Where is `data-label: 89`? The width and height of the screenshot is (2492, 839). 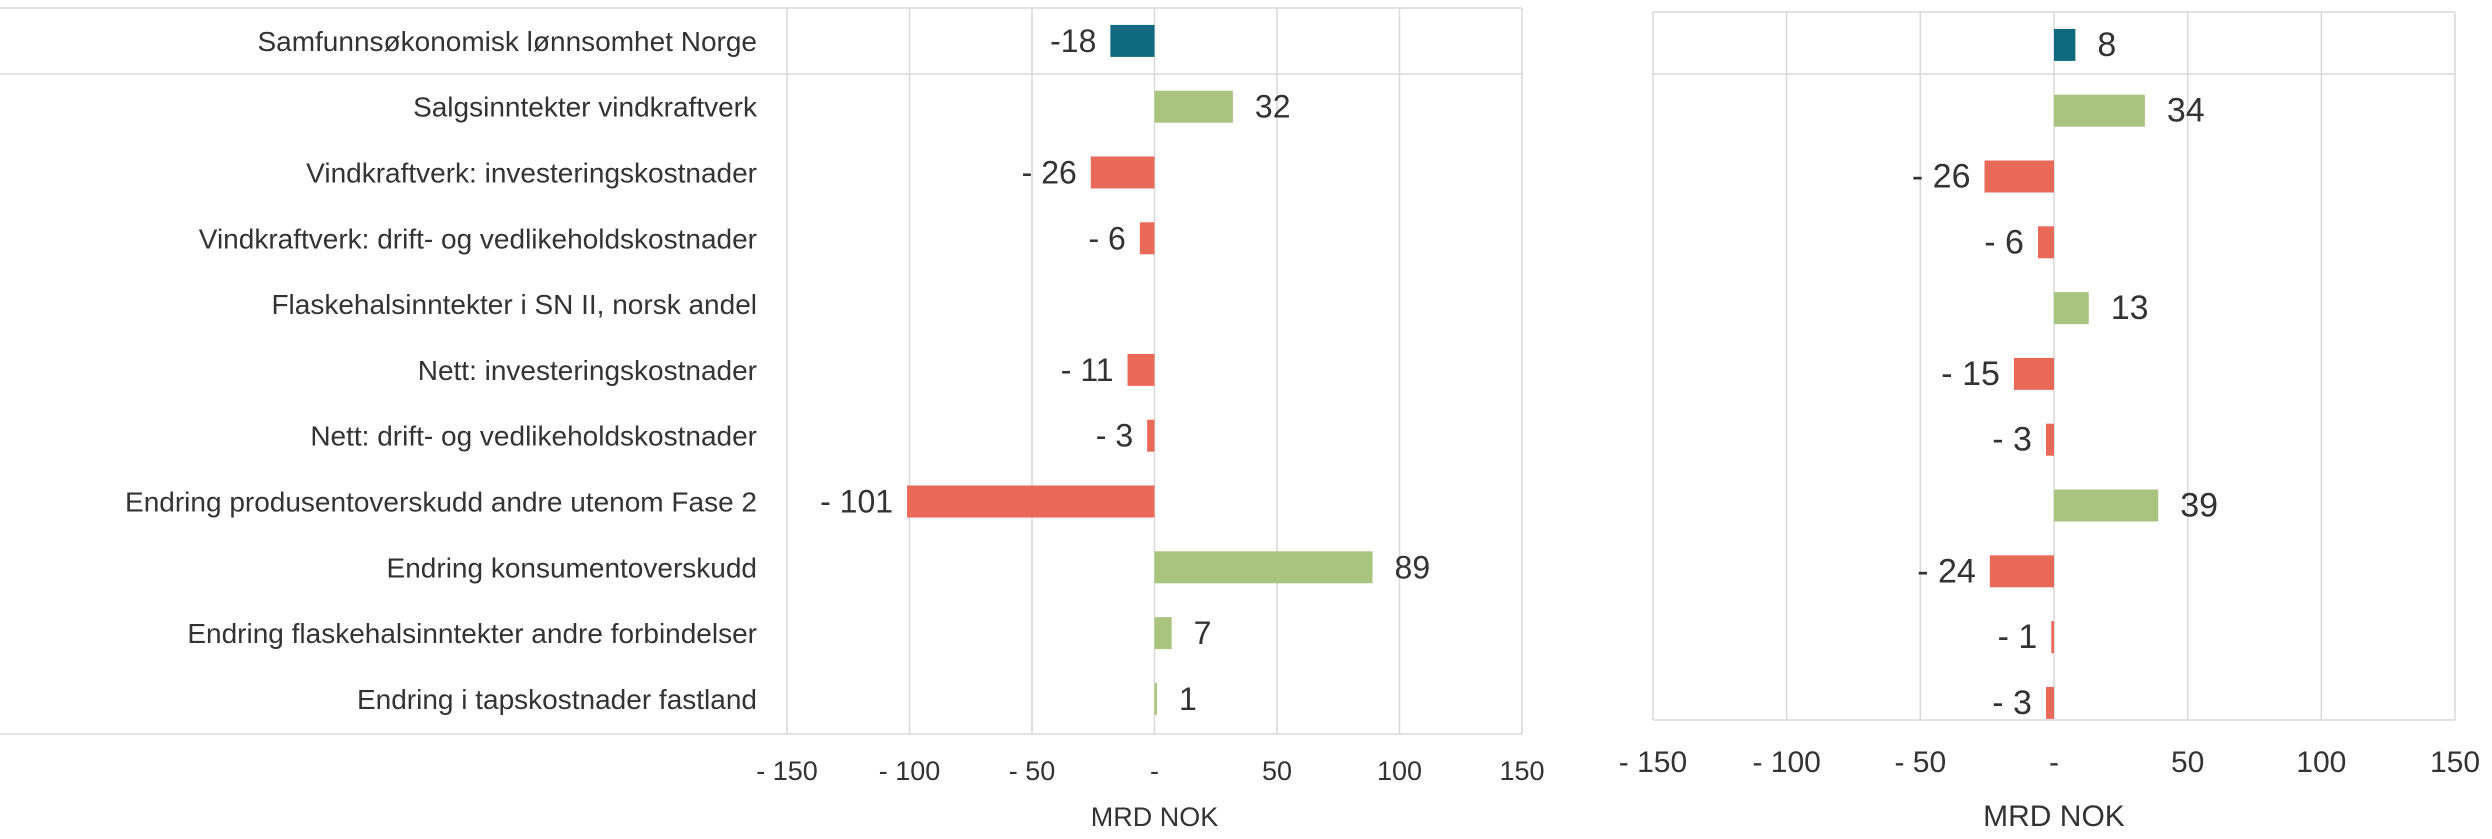 data-label: 89 is located at coordinates (1413, 567).